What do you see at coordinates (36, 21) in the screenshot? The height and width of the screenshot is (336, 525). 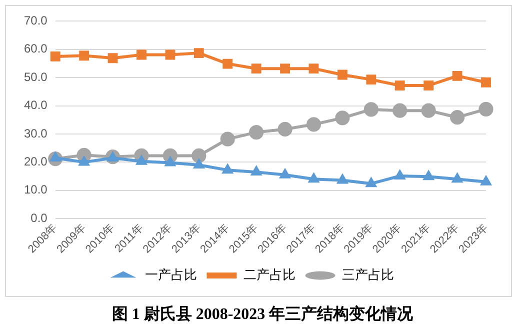 I see `y-tick-label: 70.0` at bounding box center [36, 21].